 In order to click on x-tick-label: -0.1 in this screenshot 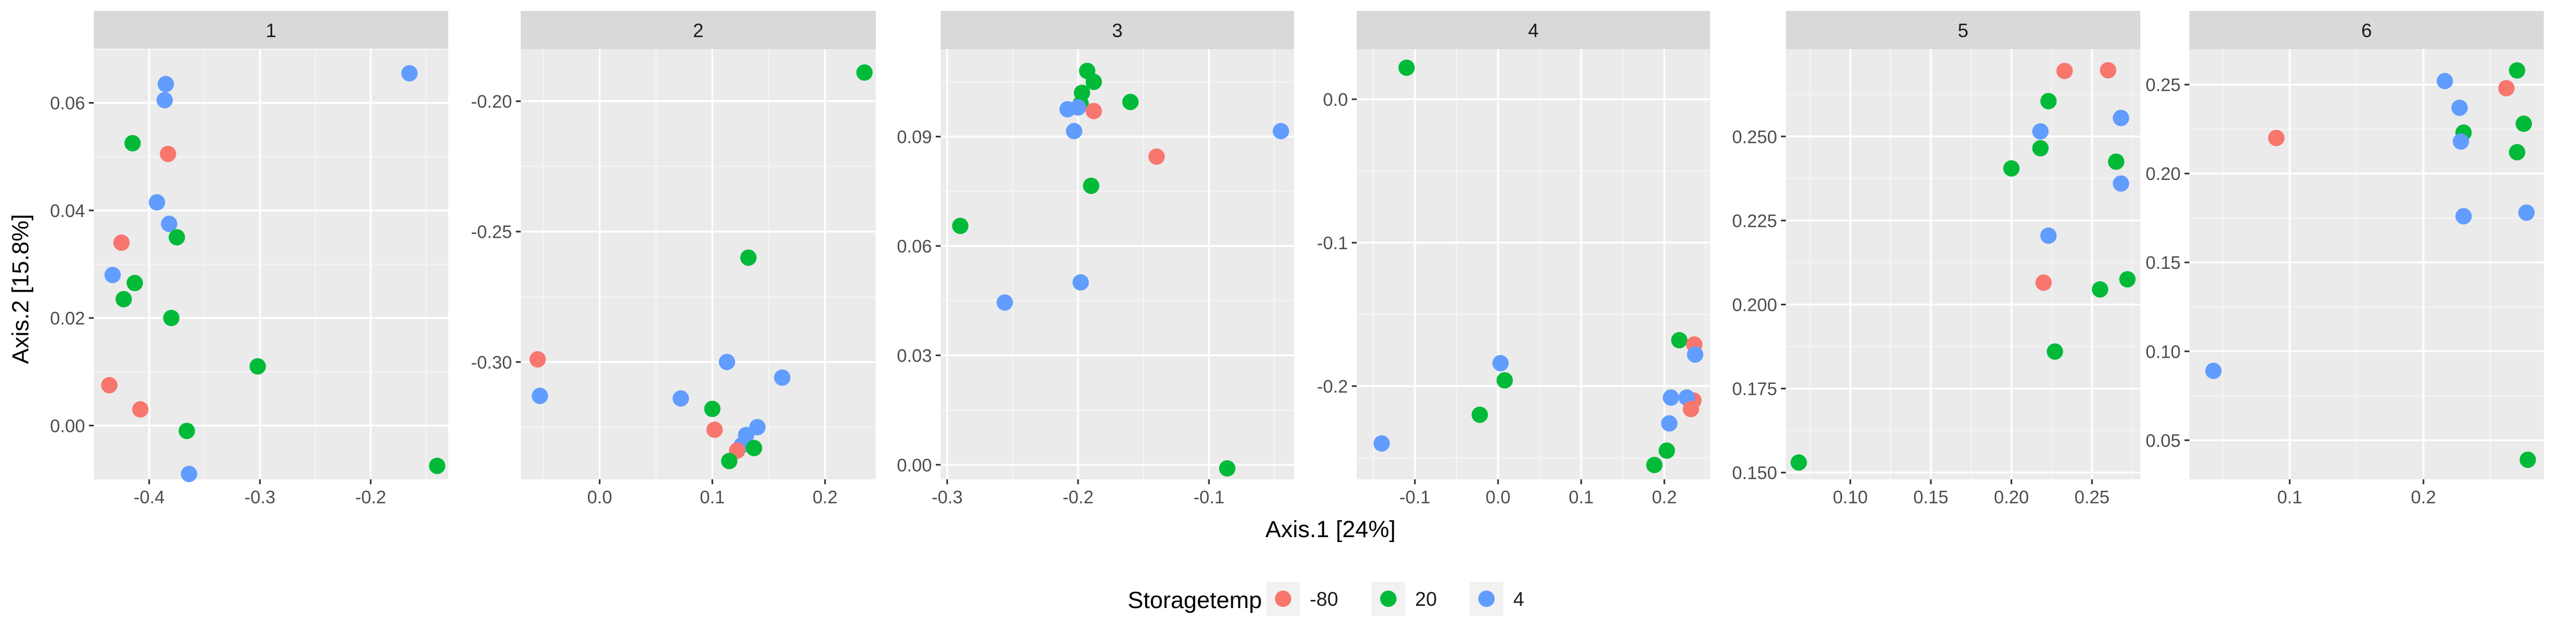, I will do `click(1414, 497)`.